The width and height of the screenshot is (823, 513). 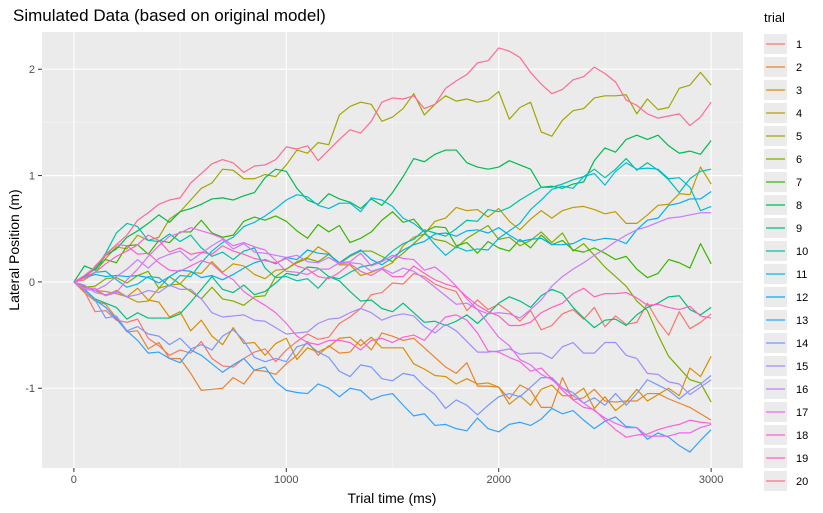 What do you see at coordinates (799, 45) in the screenshot?
I see `legend-label: 1` at bounding box center [799, 45].